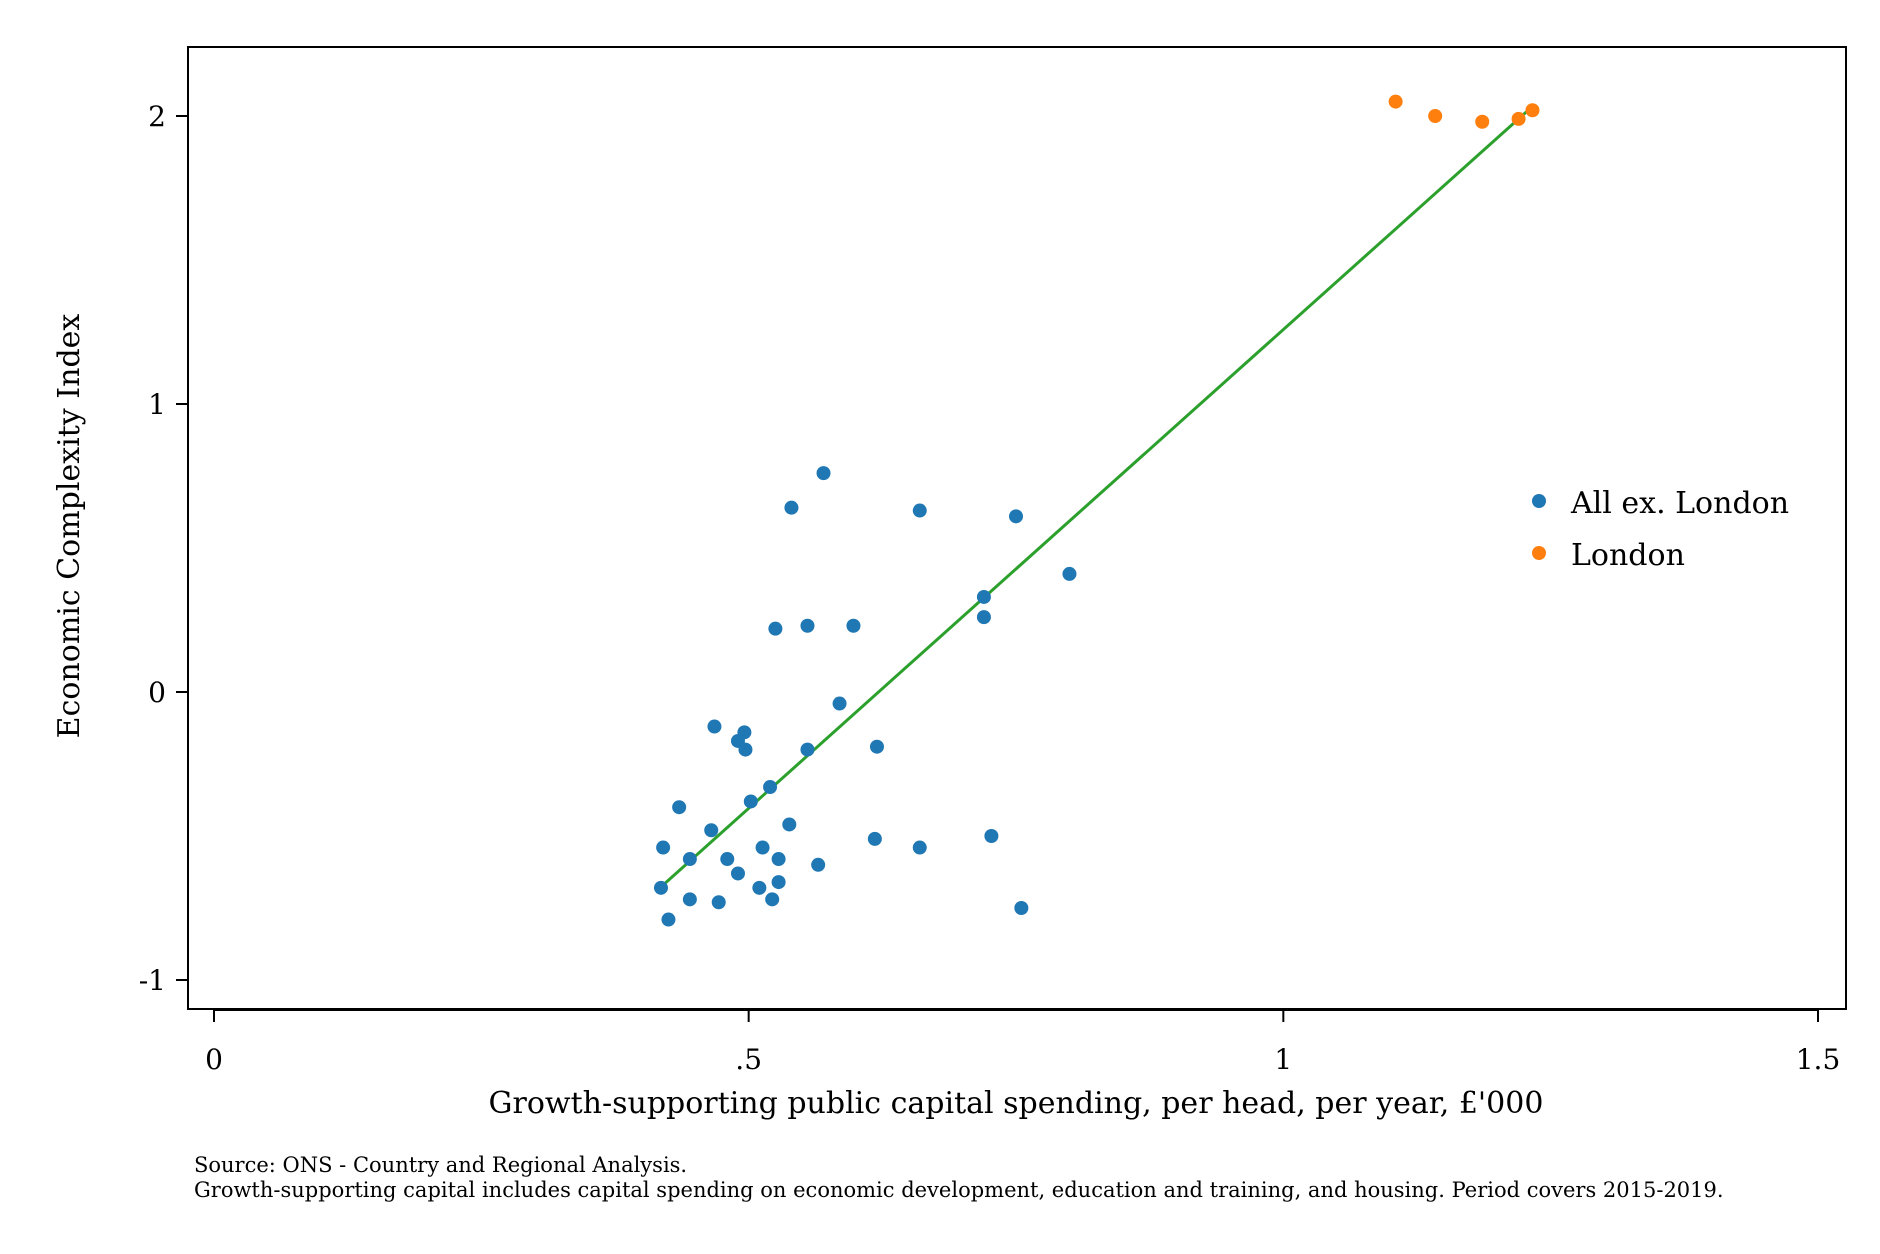 The width and height of the screenshot is (1880, 1254). What do you see at coordinates (157, 116) in the screenshot?
I see `y-tick-label: 2` at bounding box center [157, 116].